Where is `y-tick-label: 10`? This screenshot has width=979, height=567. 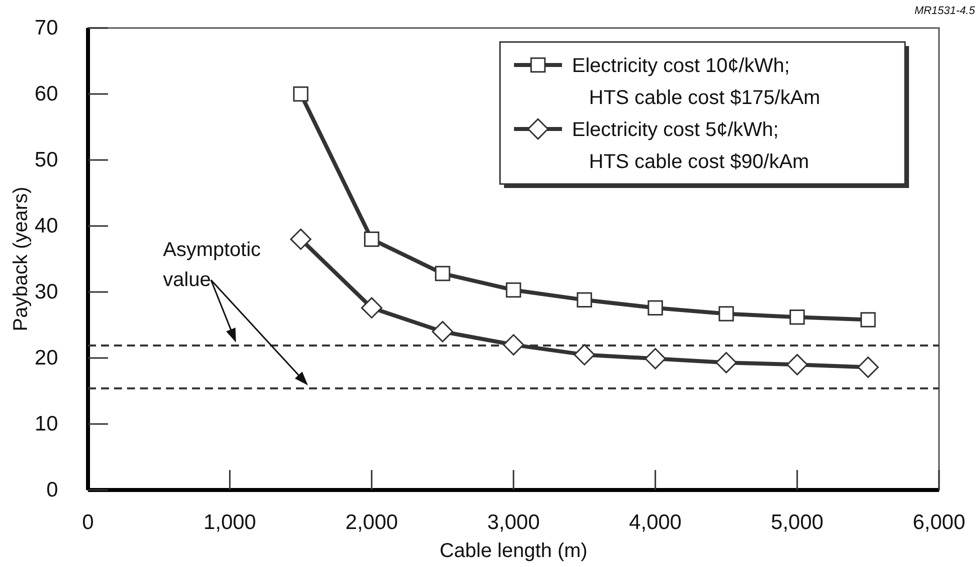 y-tick-label: 10 is located at coordinates (46, 424).